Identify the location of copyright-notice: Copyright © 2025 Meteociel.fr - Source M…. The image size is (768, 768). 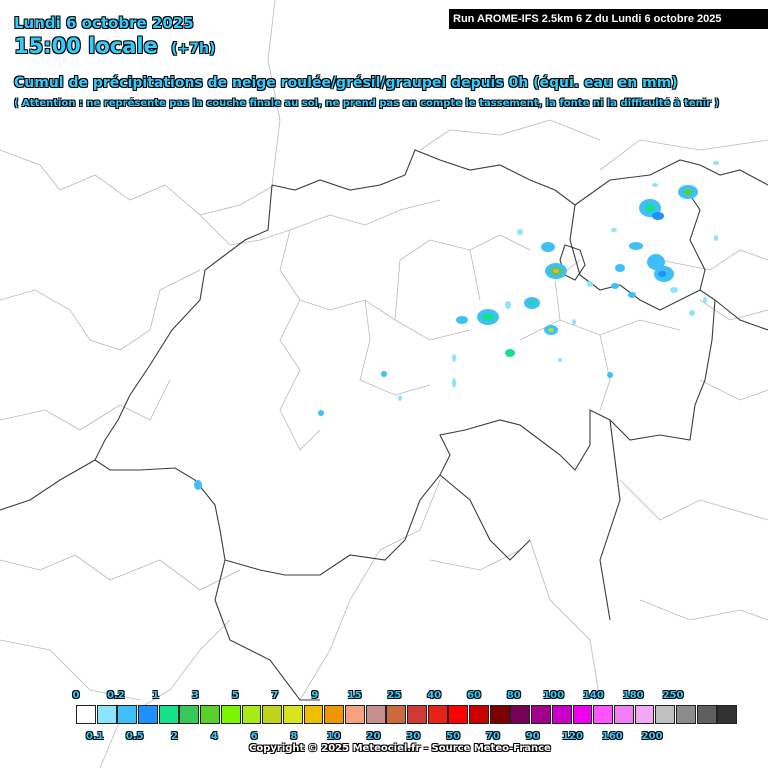
(400, 748).